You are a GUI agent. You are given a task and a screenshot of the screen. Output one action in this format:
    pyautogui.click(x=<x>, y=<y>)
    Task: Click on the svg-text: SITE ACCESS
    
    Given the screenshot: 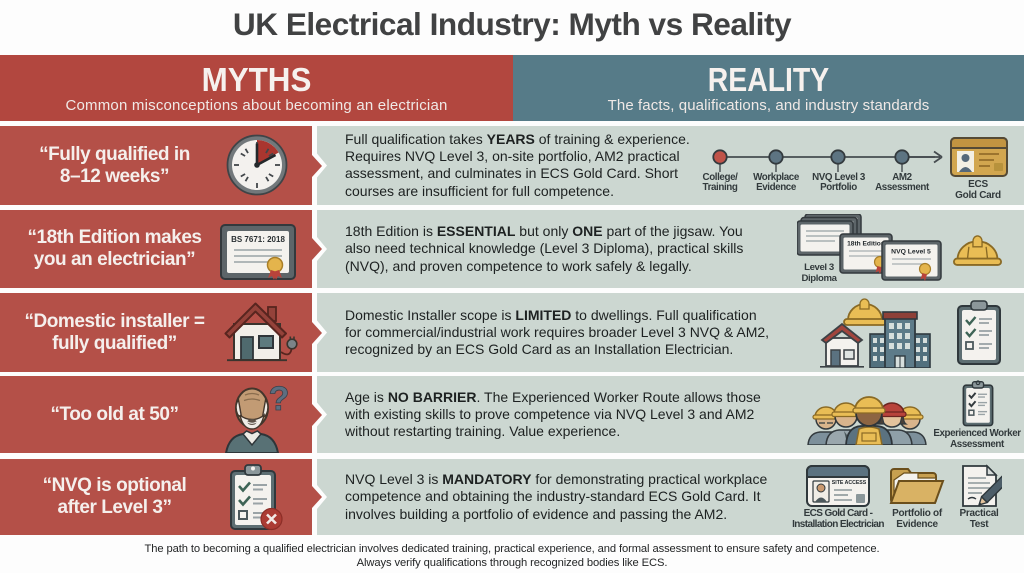 What is the action you would take?
    pyautogui.click(x=849, y=483)
    